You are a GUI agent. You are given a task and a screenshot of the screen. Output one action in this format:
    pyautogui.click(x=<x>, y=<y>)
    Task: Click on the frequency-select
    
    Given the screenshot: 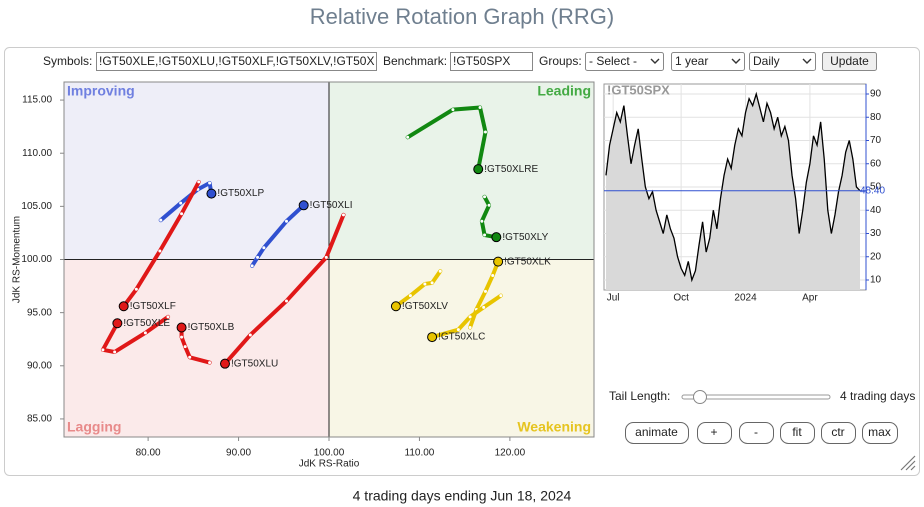 What is the action you would take?
    pyautogui.click(x=782, y=61)
    